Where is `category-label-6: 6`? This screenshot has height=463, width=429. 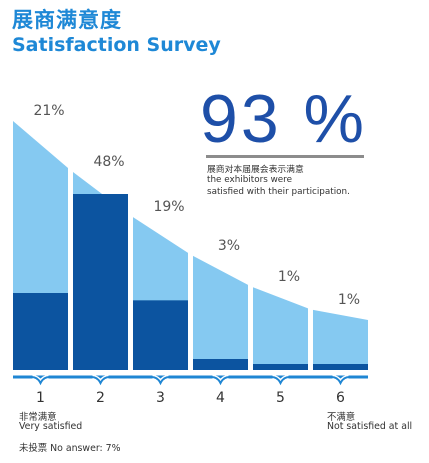 category-label-6: 6 is located at coordinates (340, 398).